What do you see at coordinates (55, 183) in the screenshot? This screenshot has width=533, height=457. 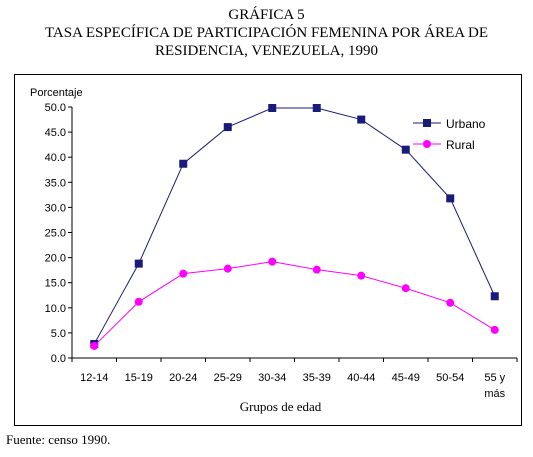 I see `y-tick-label: 35.0` at bounding box center [55, 183].